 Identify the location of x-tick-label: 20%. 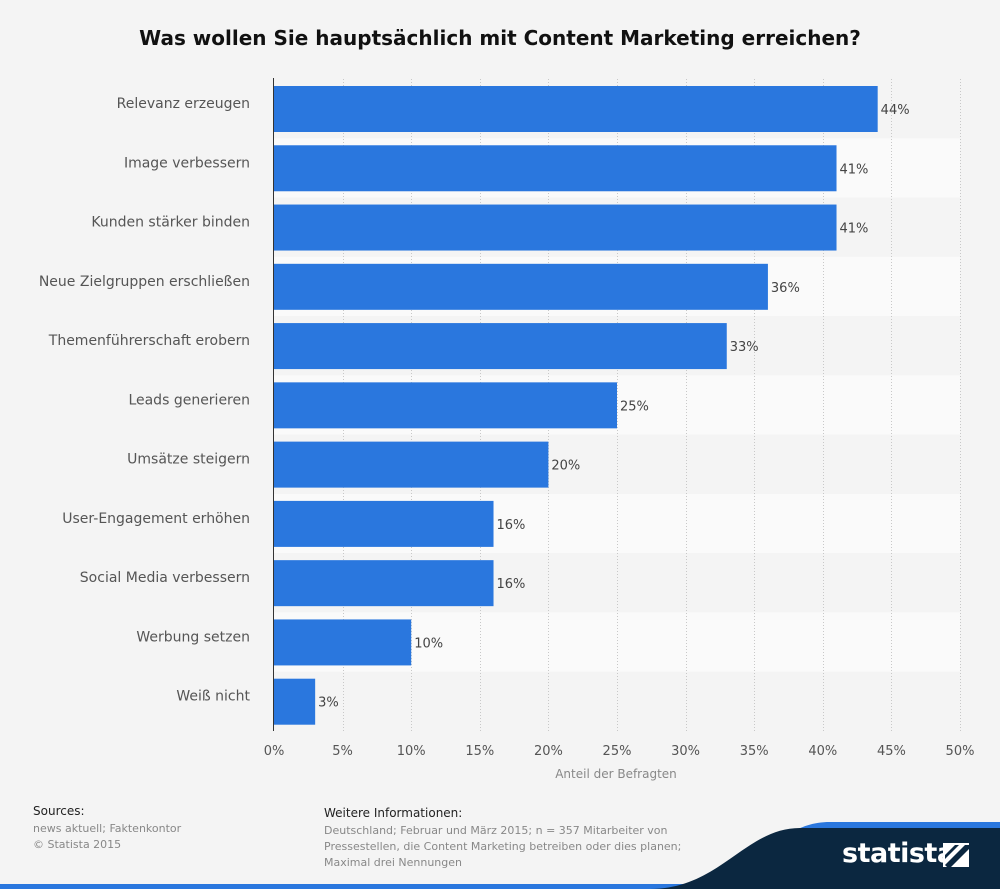
(548, 751).